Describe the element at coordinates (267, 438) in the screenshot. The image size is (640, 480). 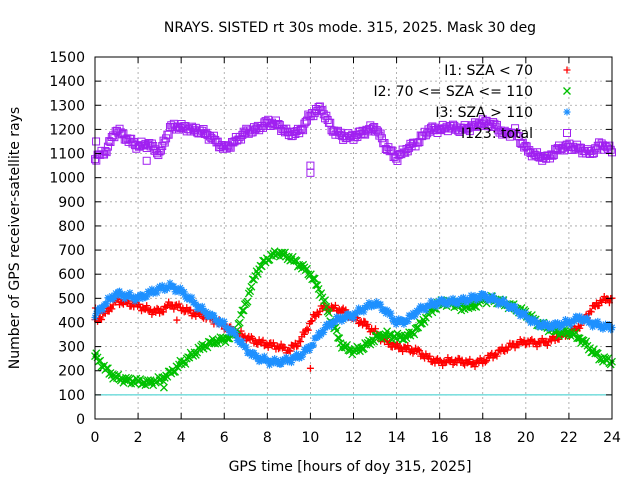
I see `x-tick-label: 8` at that location.